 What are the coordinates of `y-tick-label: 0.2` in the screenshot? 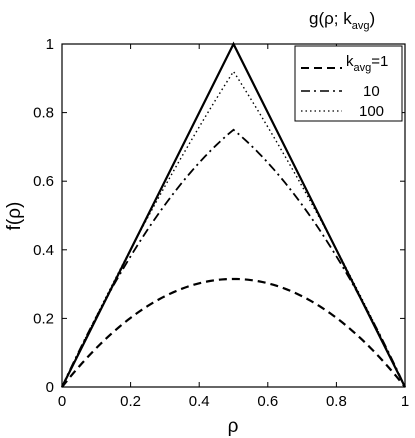 It's located at (43, 318).